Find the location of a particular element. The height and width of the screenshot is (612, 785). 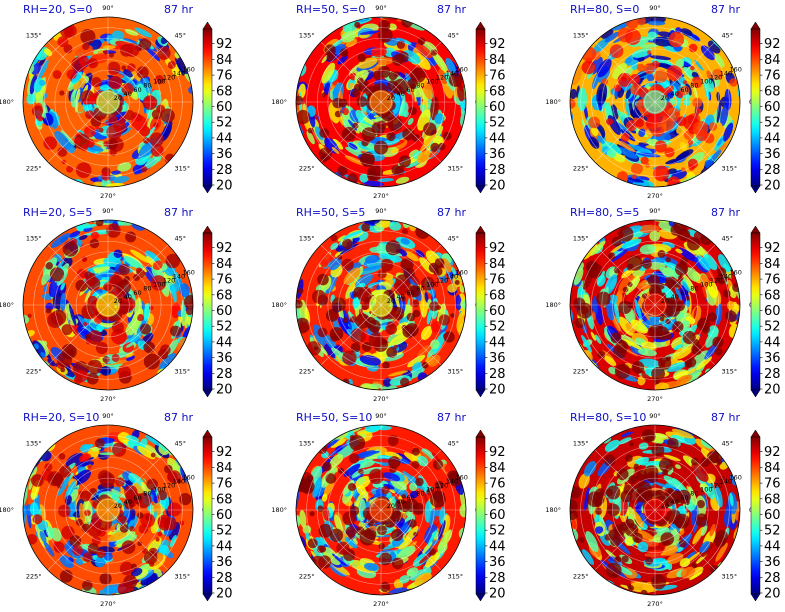

angle-tick-label: 270° is located at coordinates (381, 399).